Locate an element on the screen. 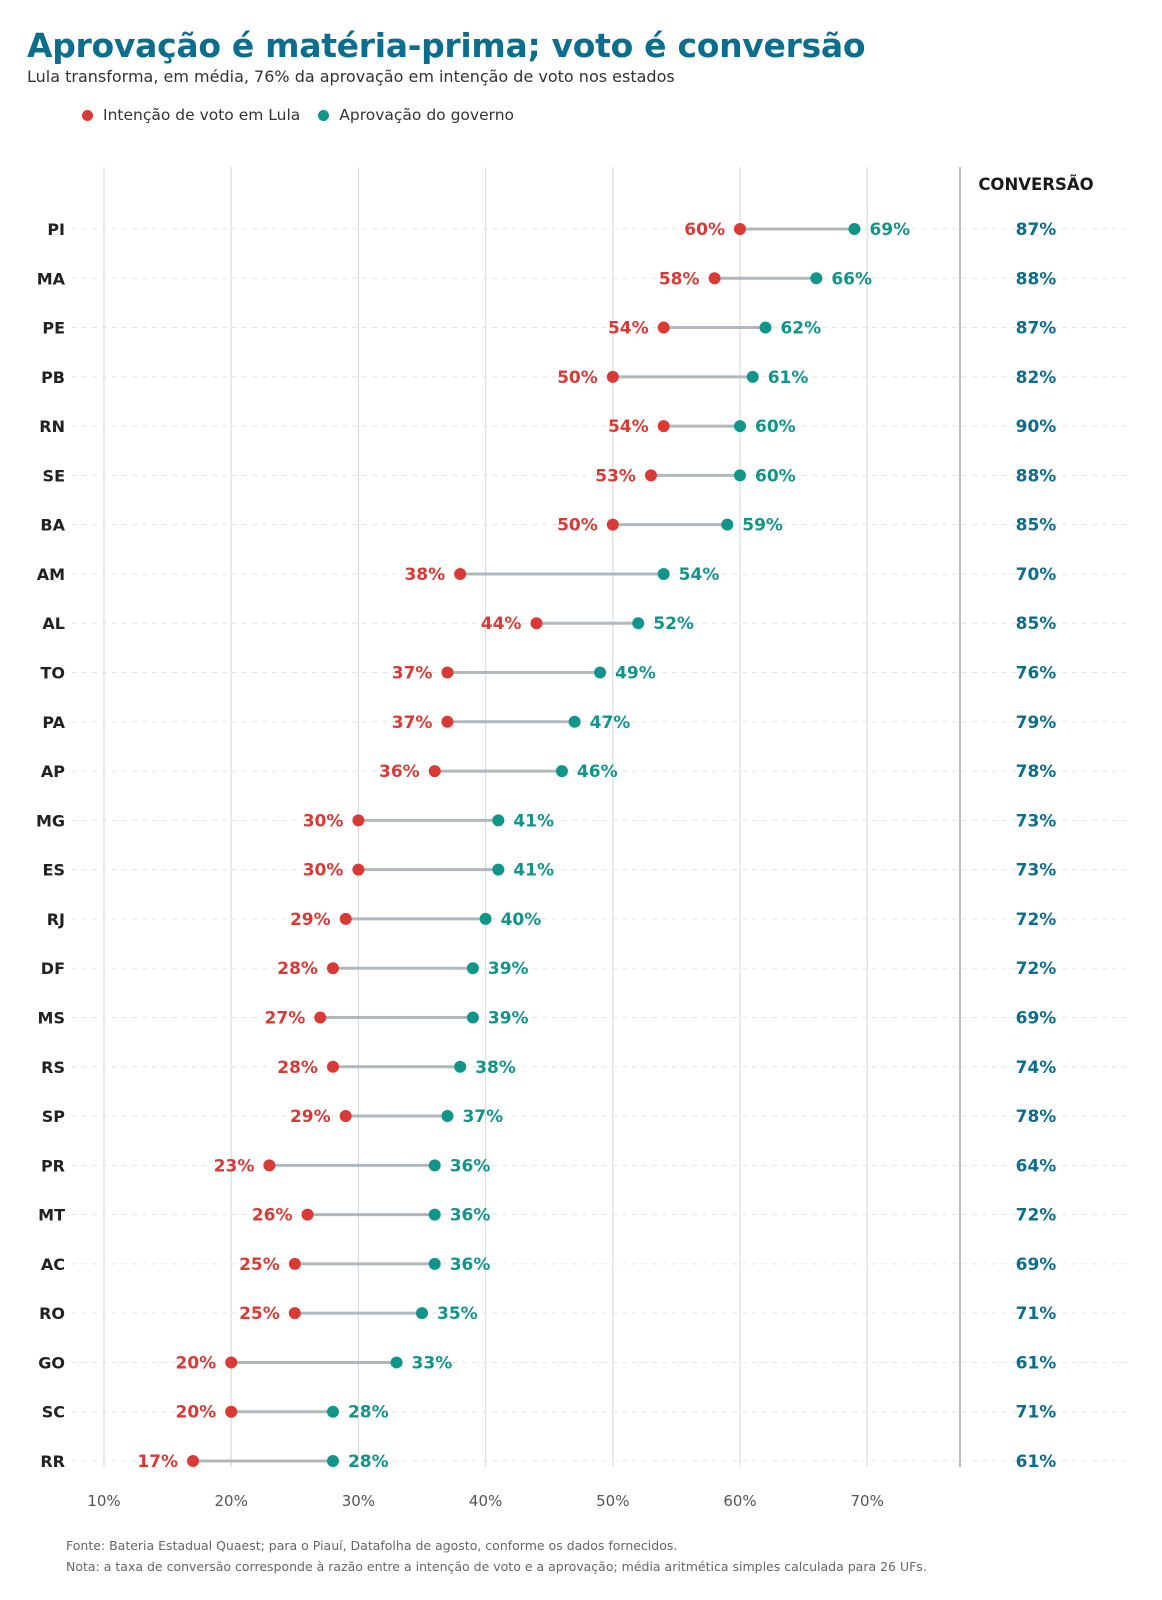 Image resolution: width=1162 pixels, height=1600 pixels. state-label: RR is located at coordinates (52, 1461).